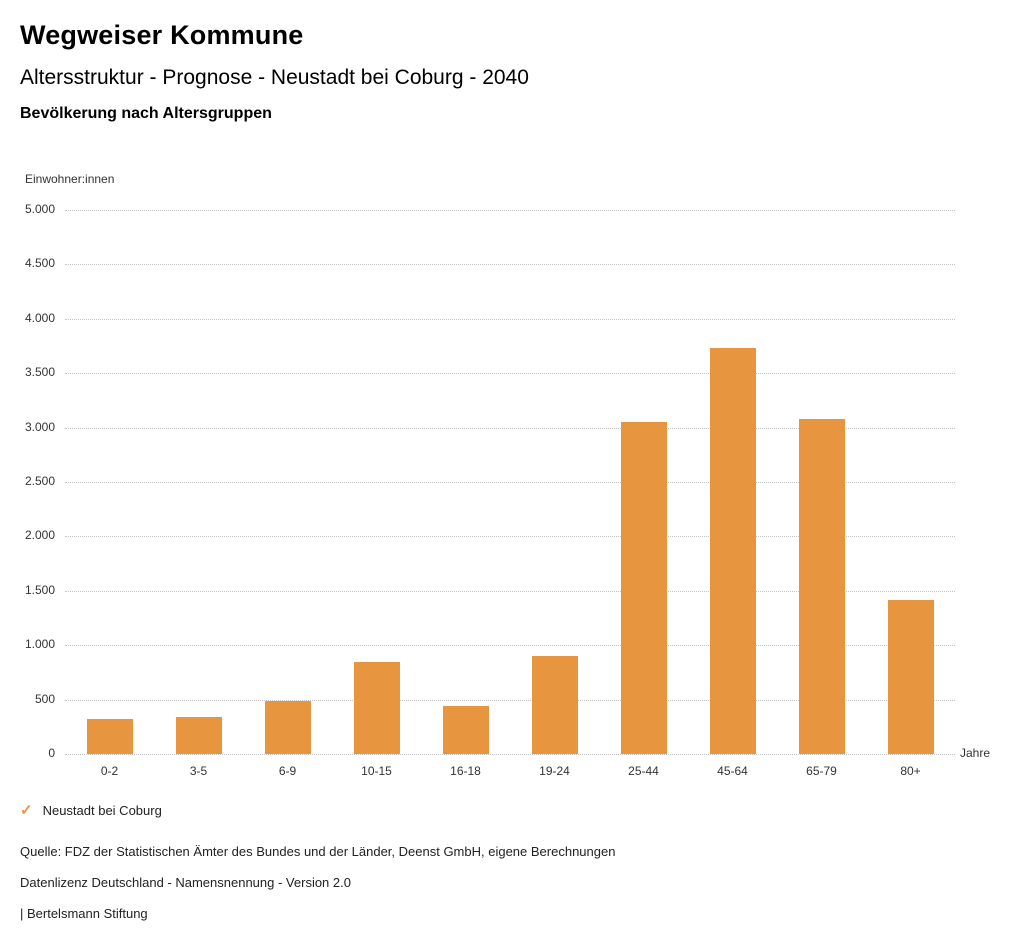  Describe the element at coordinates (643, 771) in the screenshot. I see `x-tick-label: 25-44` at that location.